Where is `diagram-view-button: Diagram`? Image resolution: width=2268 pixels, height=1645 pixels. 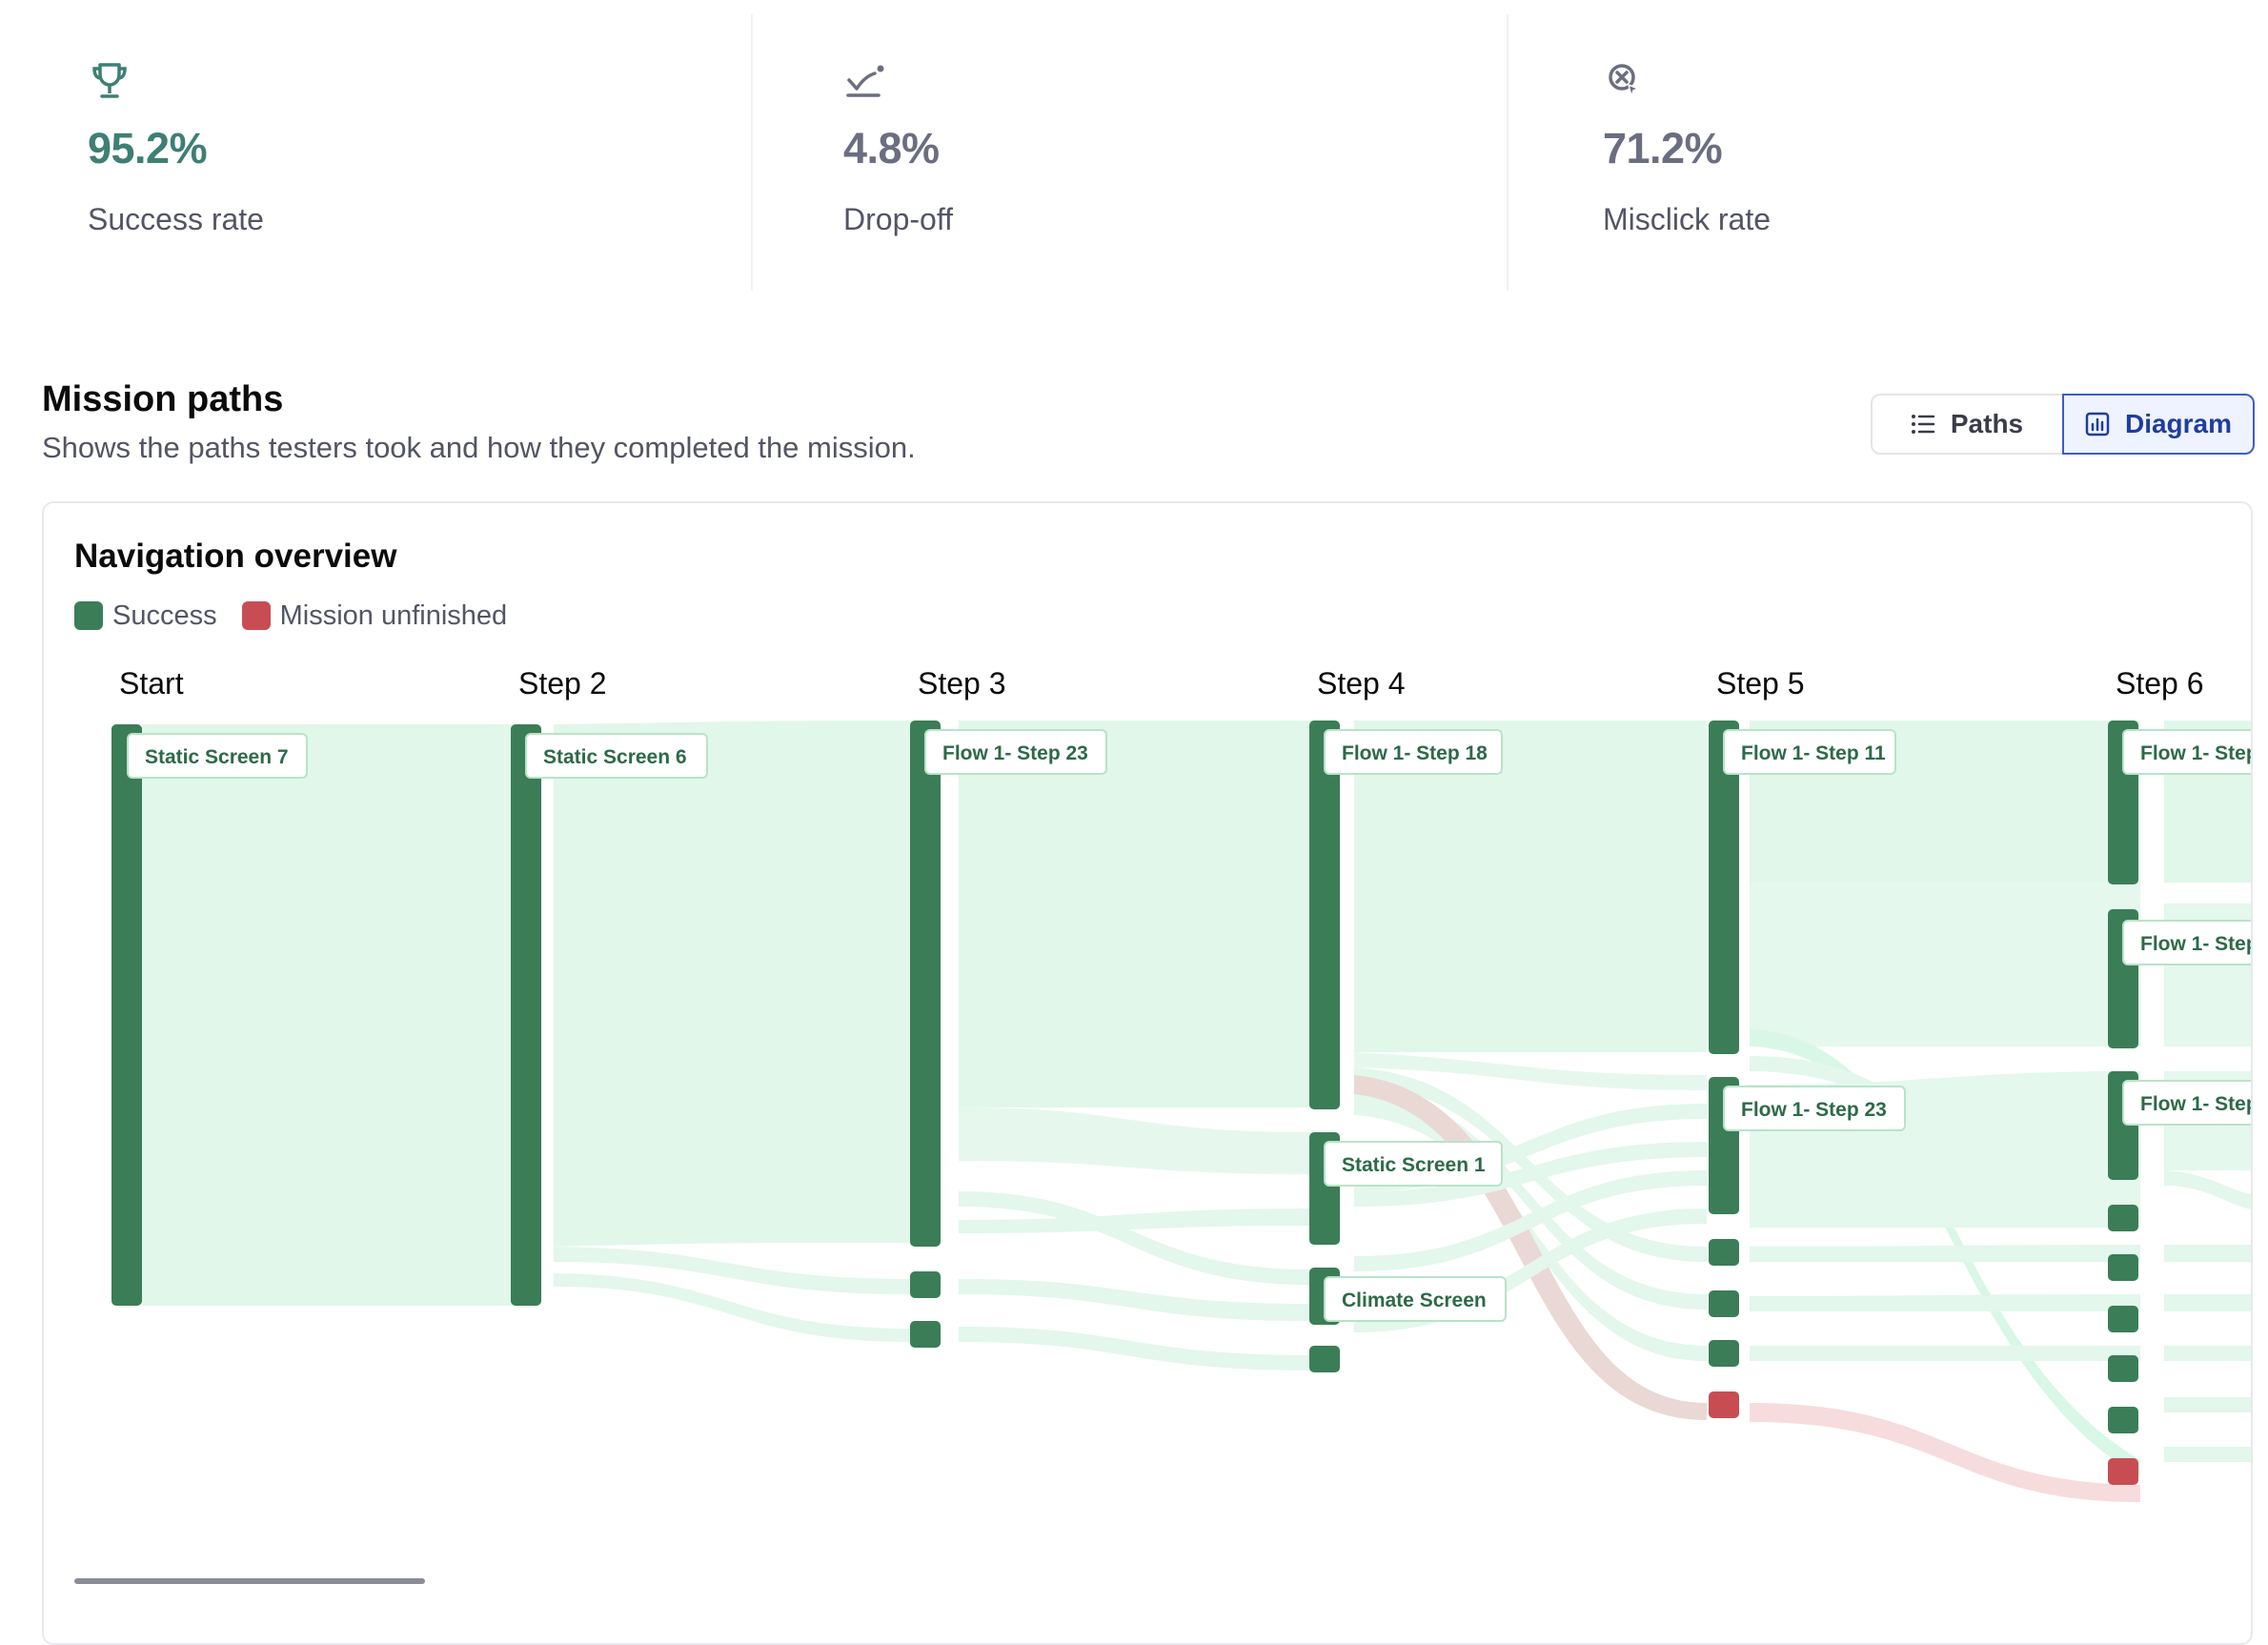
diagram-view-button: Diagram is located at coordinates (2158, 424).